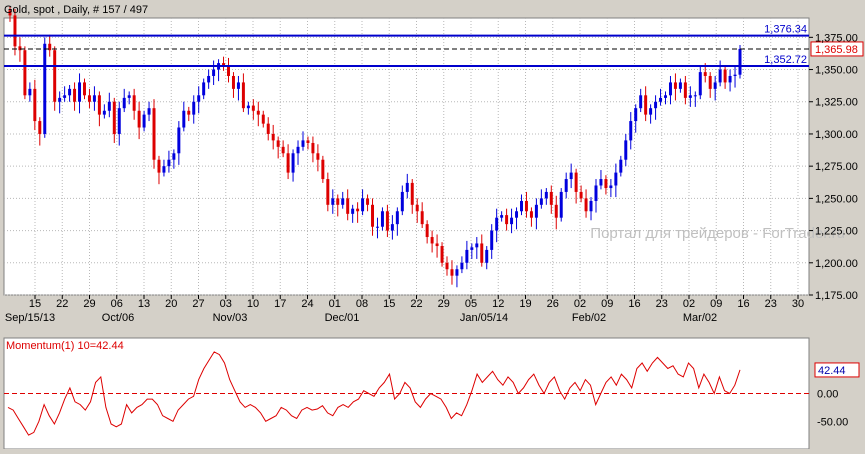 The image size is (865, 454). I want to click on date-tick-label: 03, so click(226, 304).